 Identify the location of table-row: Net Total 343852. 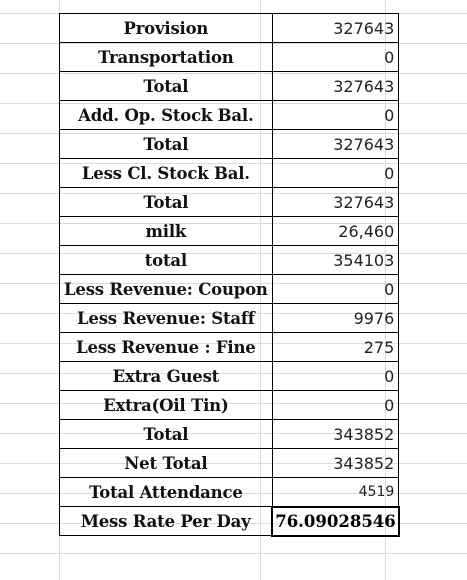
(229, 463).